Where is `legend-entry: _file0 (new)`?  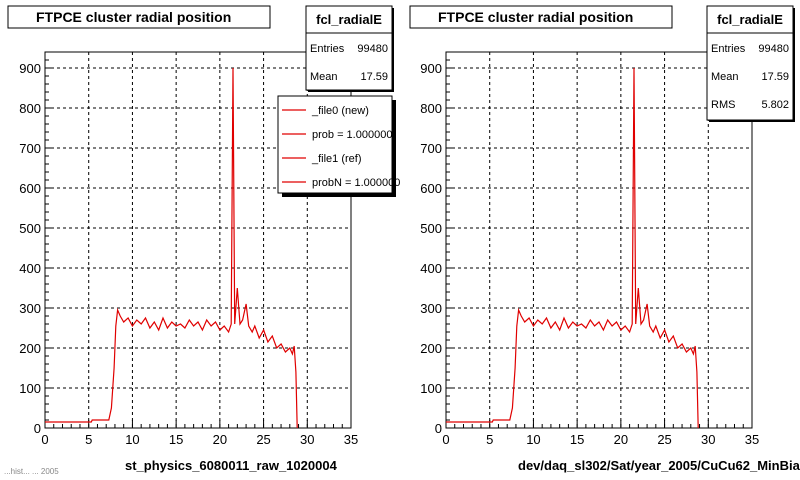 legend-entry: _file0 (new) is located at coordinates (340, 111).